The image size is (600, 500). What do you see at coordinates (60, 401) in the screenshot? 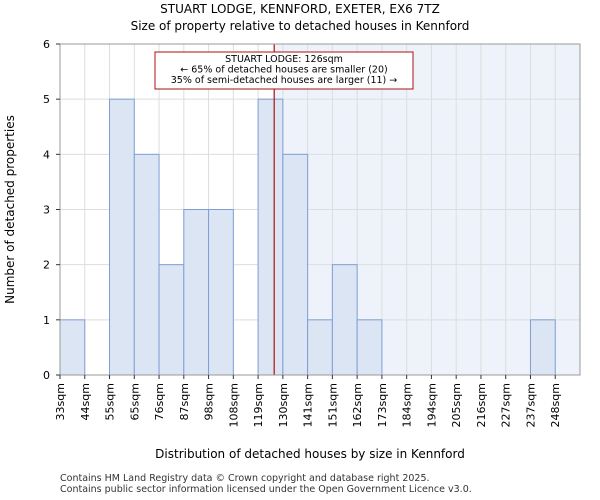
I see `x-tick-label: 33sqm` at bounding box center [60, 401].